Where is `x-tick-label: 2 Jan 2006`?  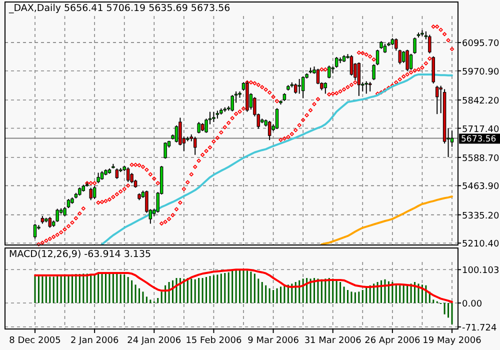 x-tick-label: 2 Jan 2006 is located at coordinates (94, 341).